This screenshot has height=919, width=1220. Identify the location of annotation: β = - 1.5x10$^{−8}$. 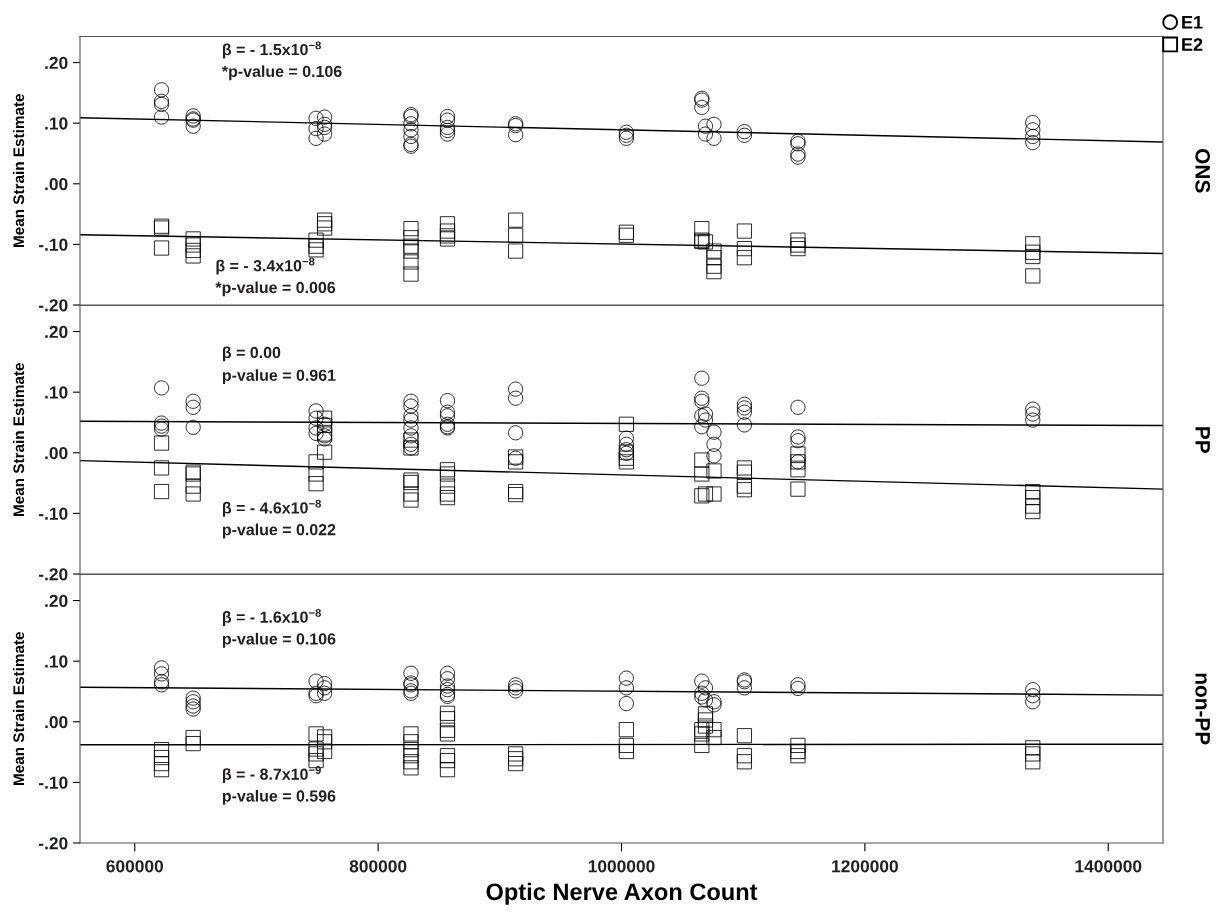
(271, 50).